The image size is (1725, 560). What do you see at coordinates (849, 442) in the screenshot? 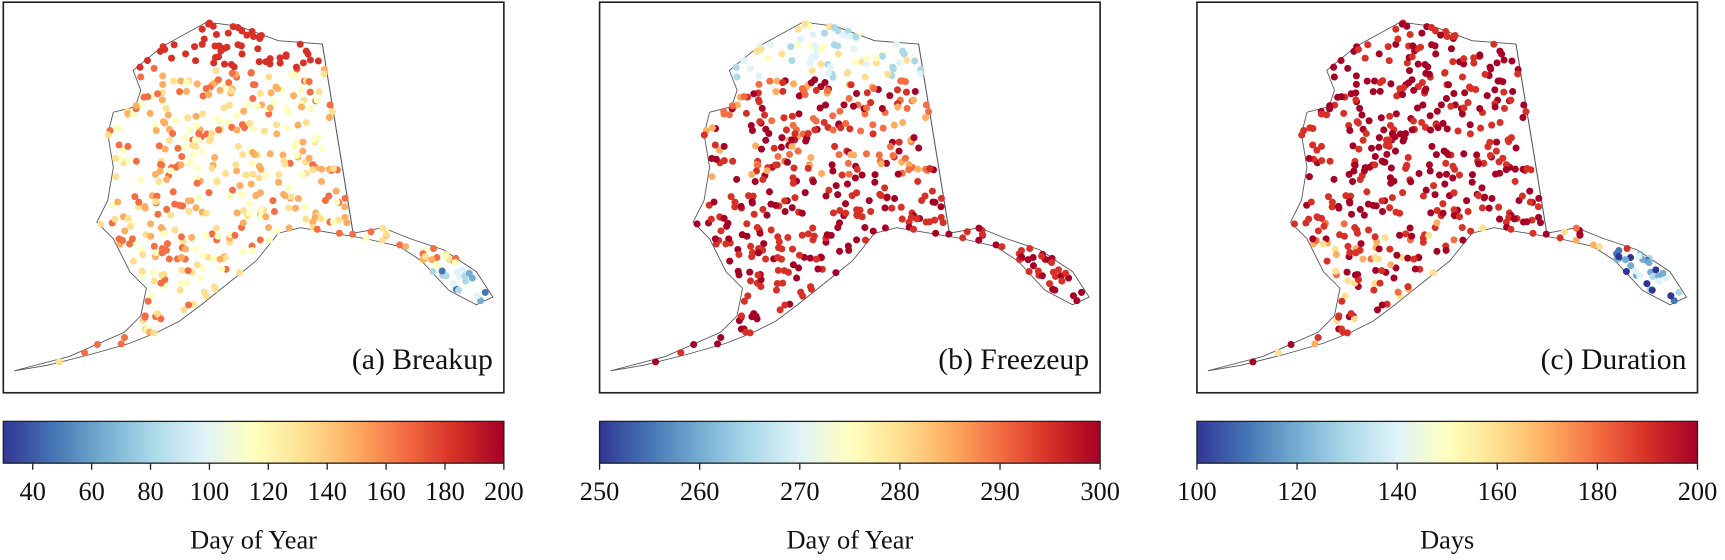
I see `colorbar` at bounding box center [849, 442].